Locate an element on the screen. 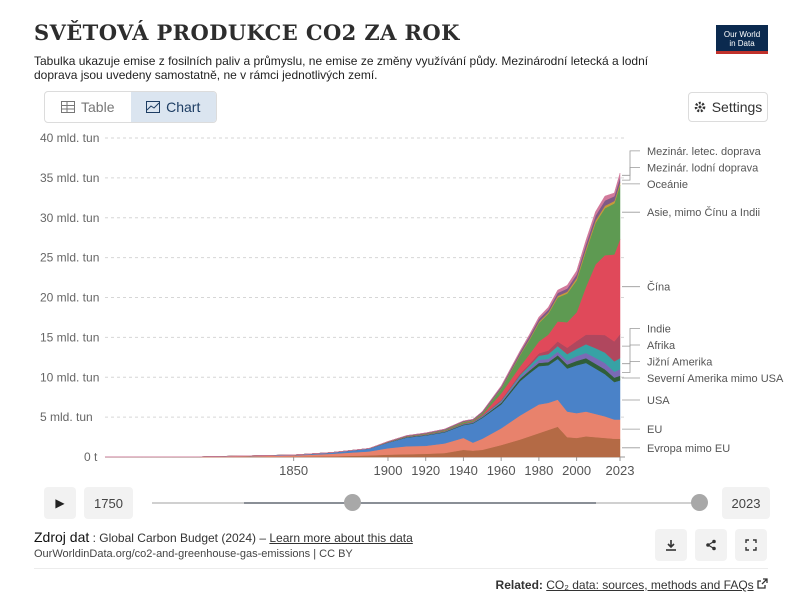 The width and height of the screenshot is (799, 614). y-tick-label: 20 mld. tun is located at coordinates (69, 298).